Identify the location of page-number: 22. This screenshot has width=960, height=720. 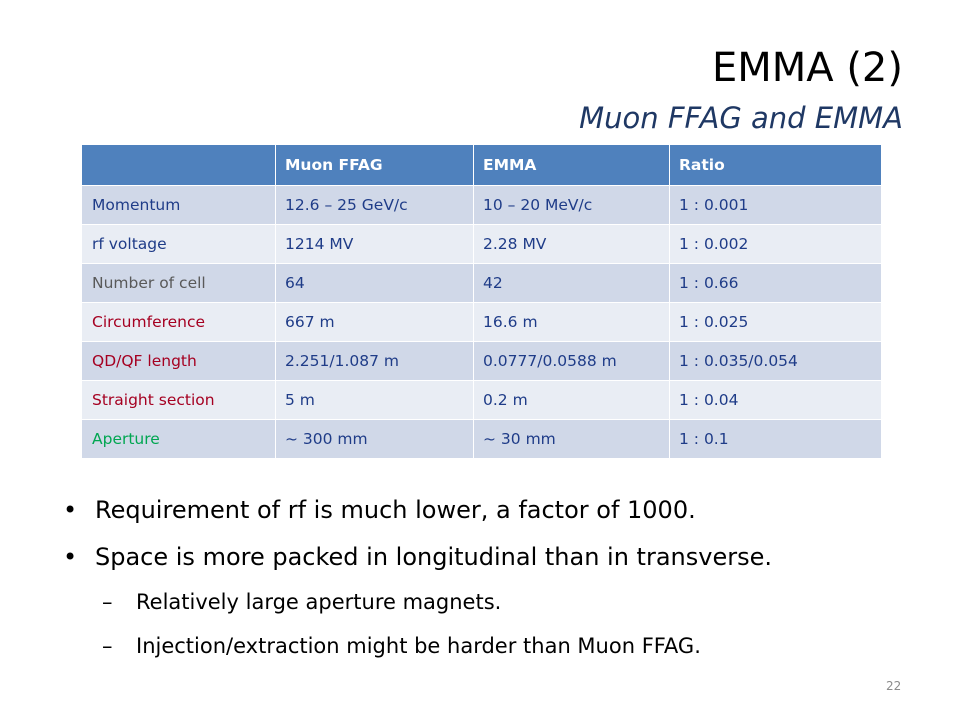
(894, 686).